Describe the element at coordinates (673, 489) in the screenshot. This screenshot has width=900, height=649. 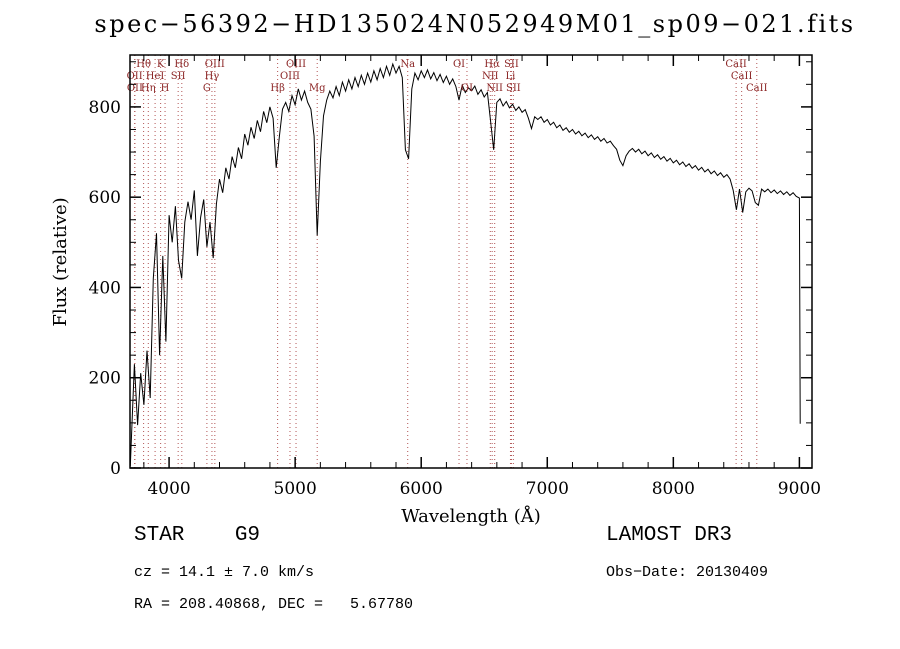
I see `x-tick-label: 8000` at that location.